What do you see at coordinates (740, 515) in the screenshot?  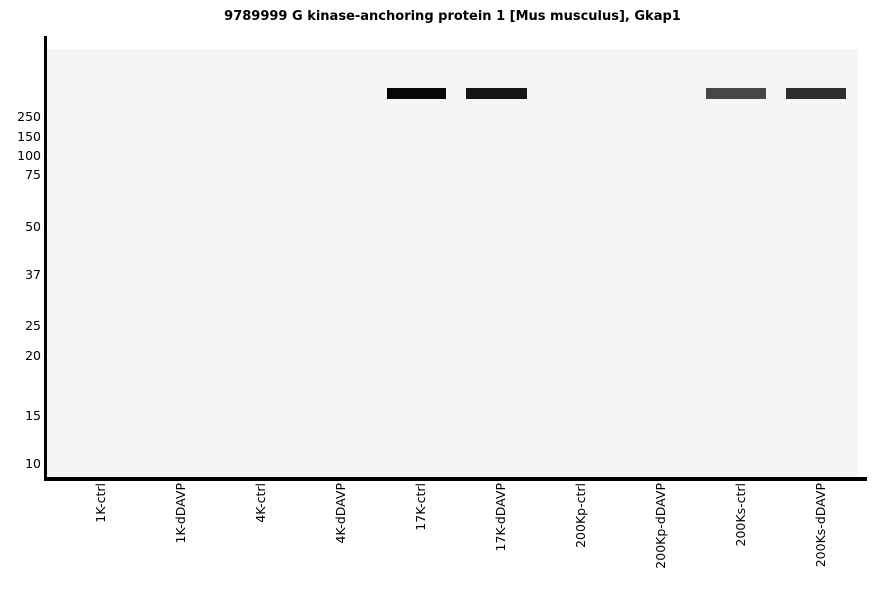 I see `lane-label: 200Ks-ctrl` at bounding box center [740, 515].